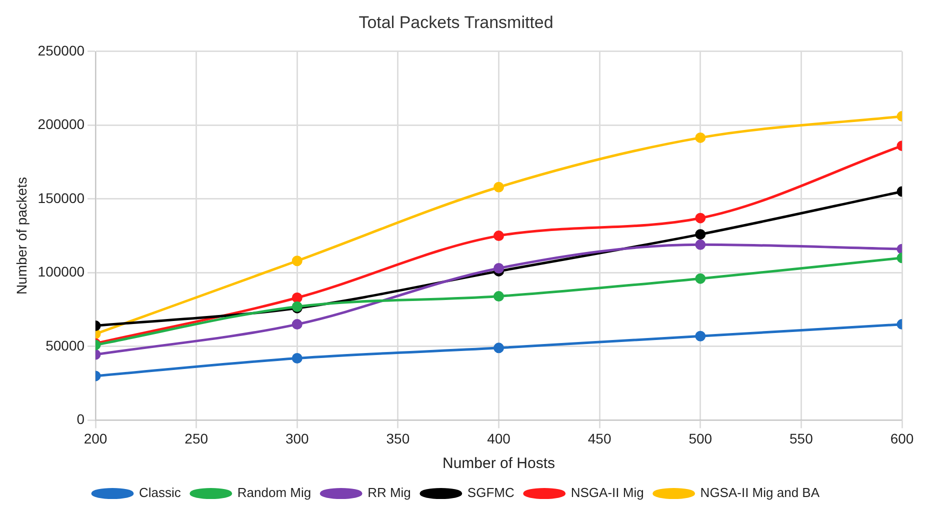  What do you see at coordinates (802, 438) in the screenshot?
I see `x-tick-label: 550` at bounding box center [802, 438].